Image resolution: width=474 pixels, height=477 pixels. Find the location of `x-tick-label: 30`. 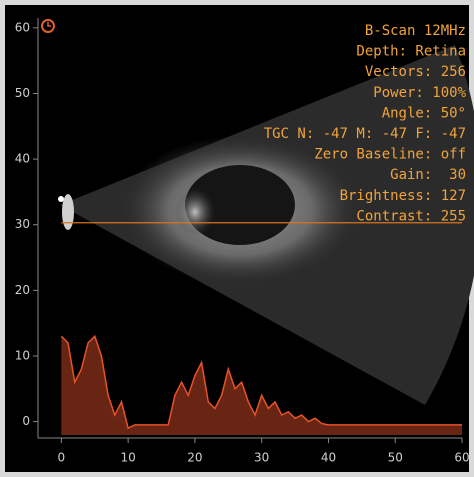

x-tick-label: 30 is located at coordinates (261, 458).